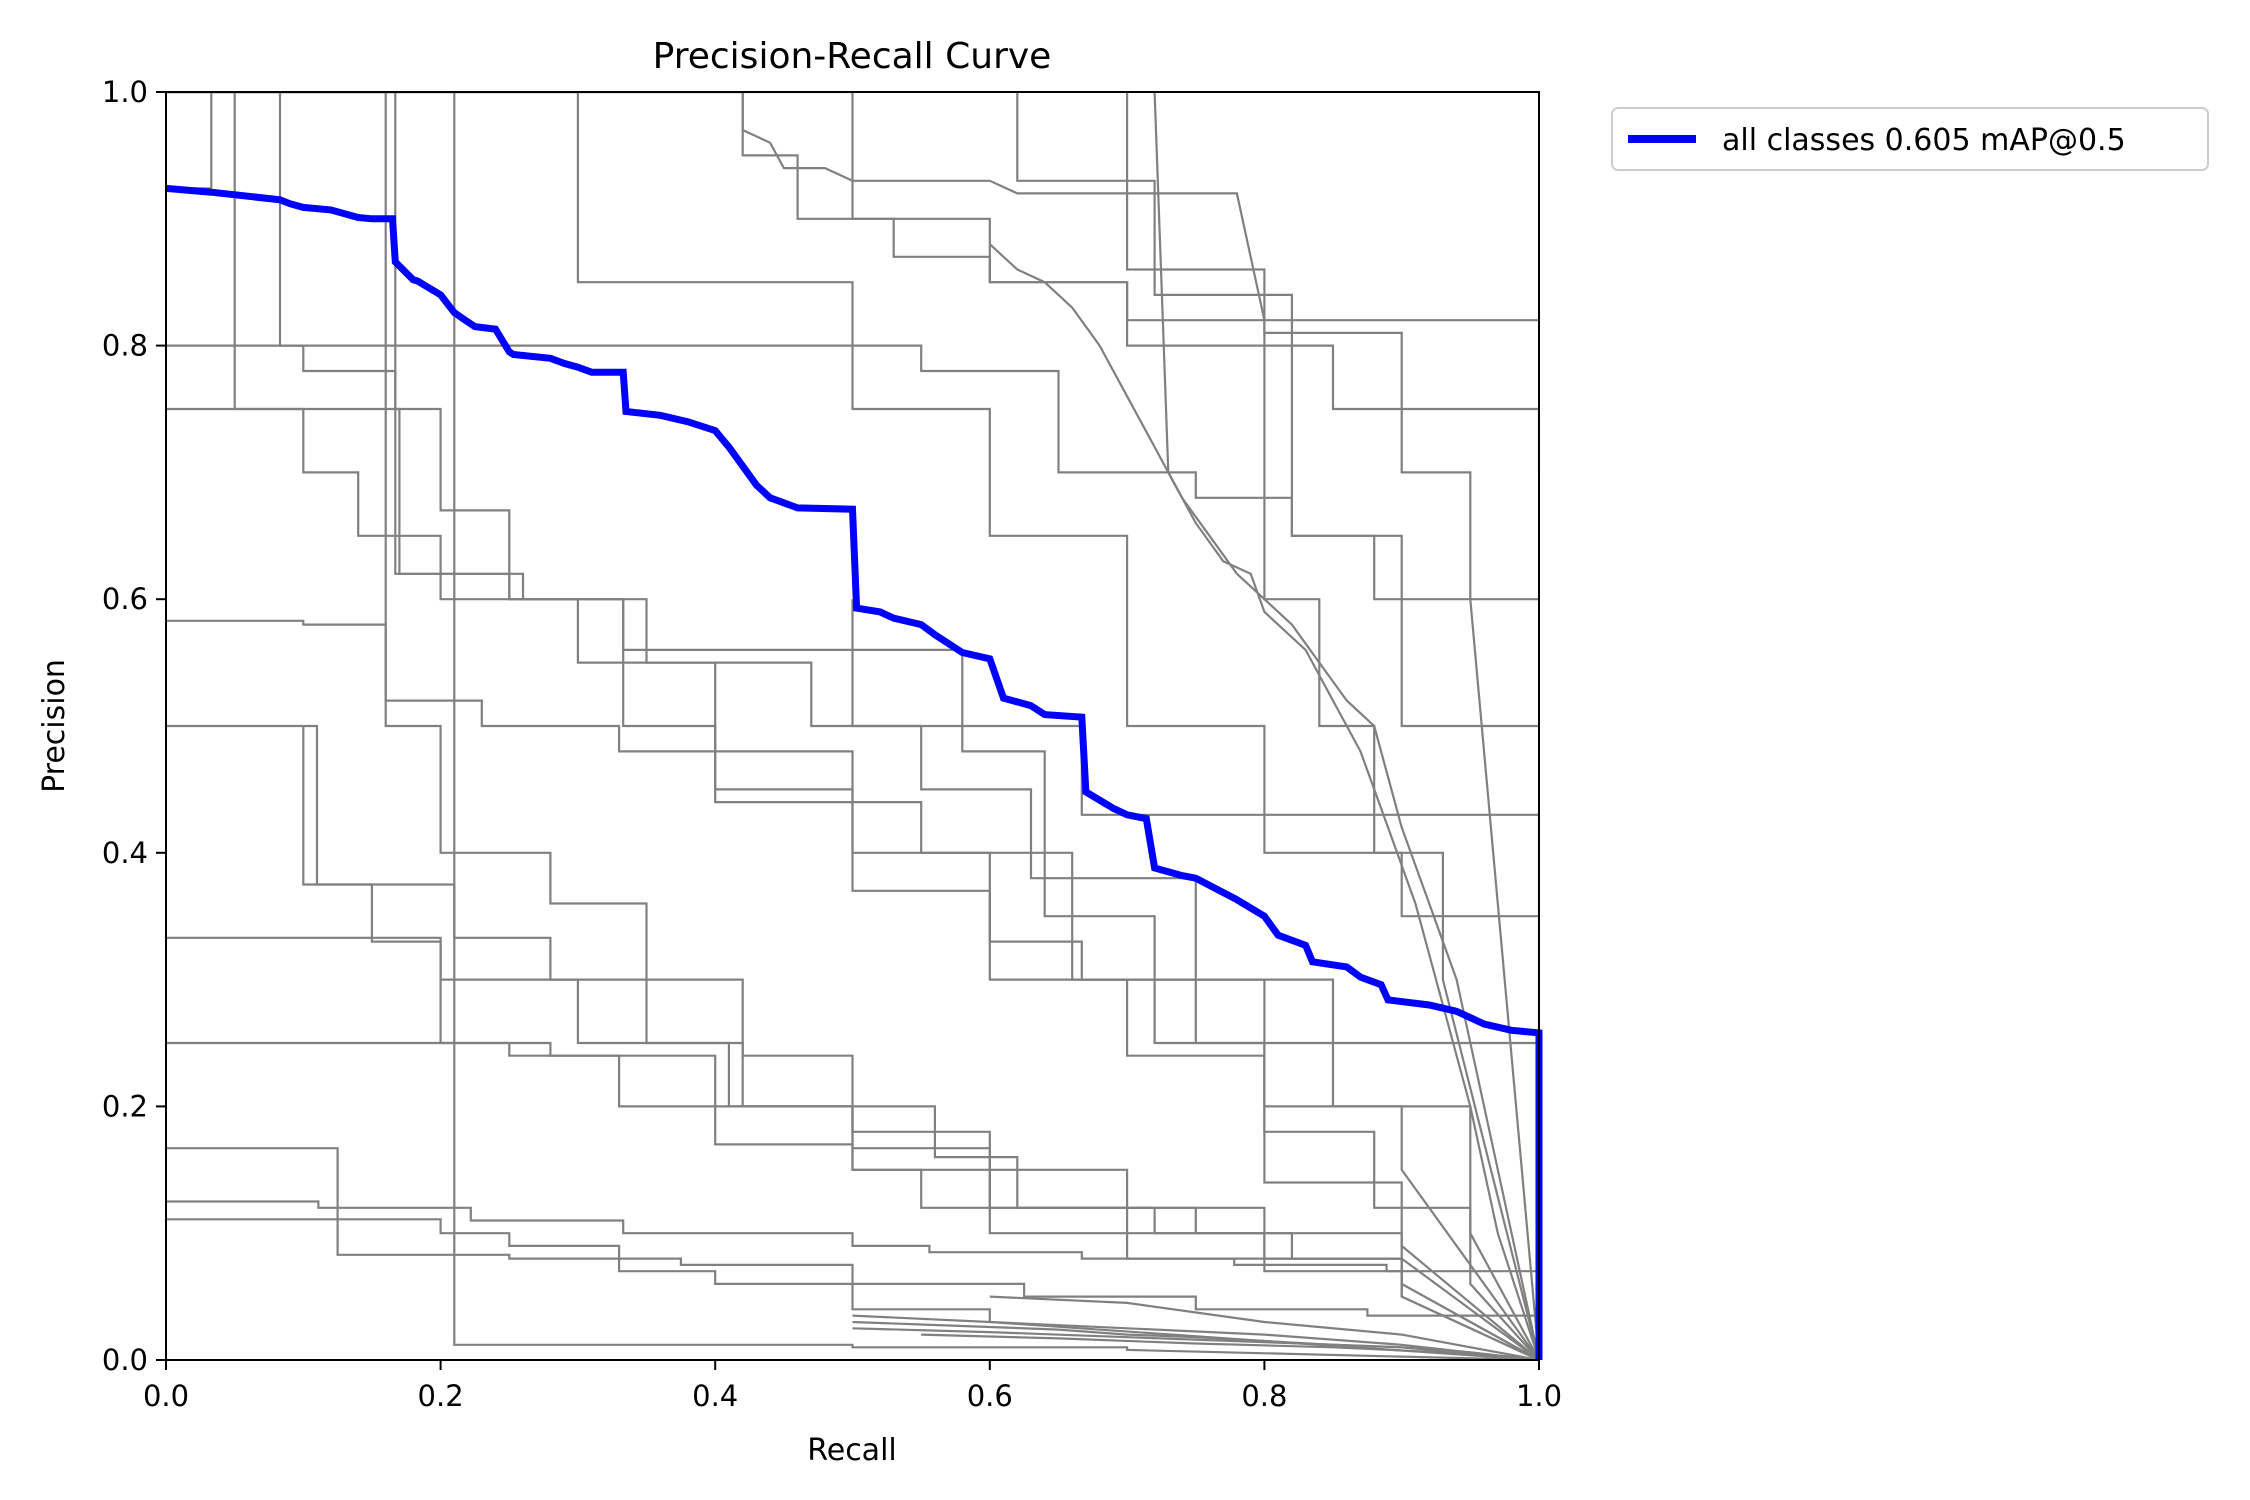 The image size is (2250, 1500). Describe the element at coordinates (125, 1106) in the screenshot. I see `y-tick-label: 0.2` at that location.